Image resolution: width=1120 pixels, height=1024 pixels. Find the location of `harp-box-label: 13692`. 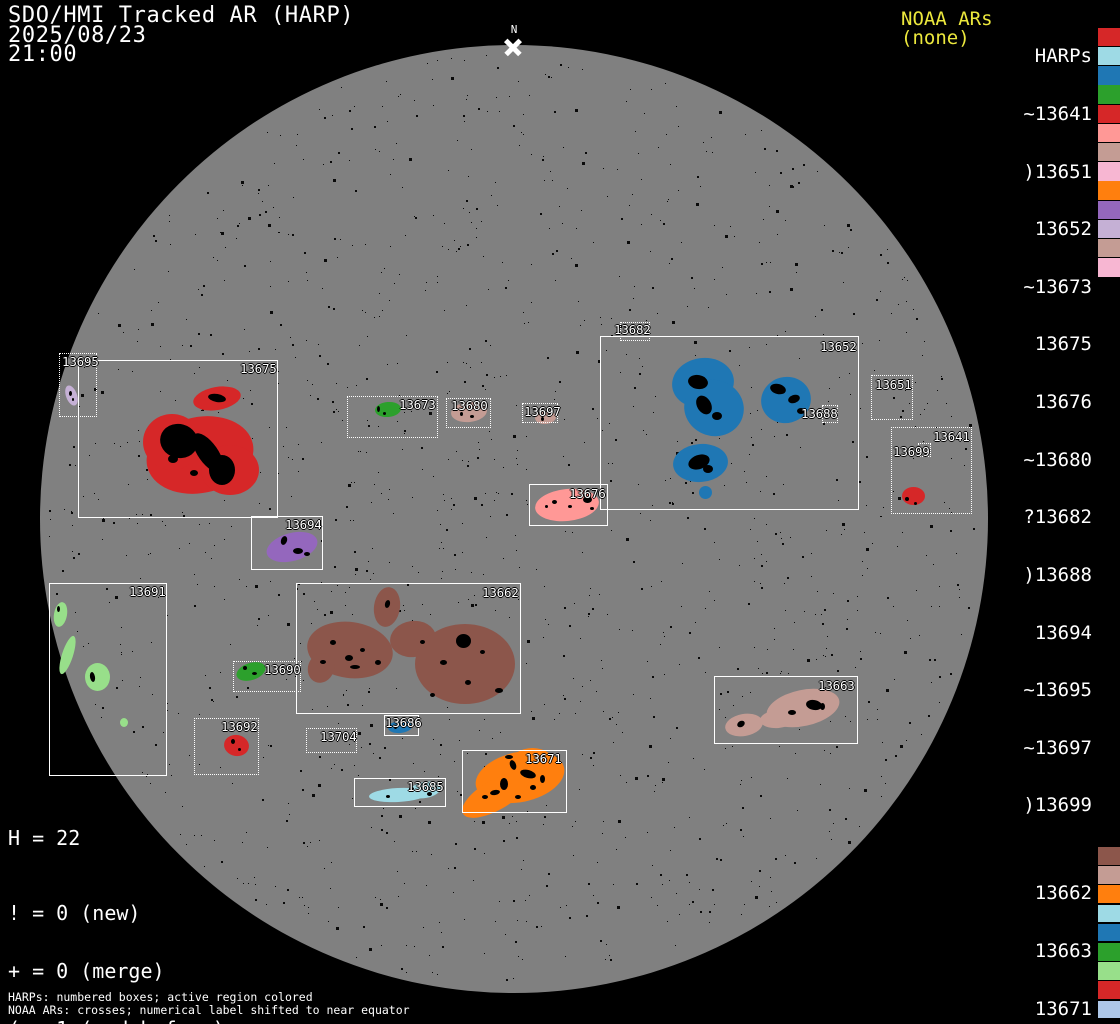

harp-box-label: 13692 is located at coordinates (239, 726).